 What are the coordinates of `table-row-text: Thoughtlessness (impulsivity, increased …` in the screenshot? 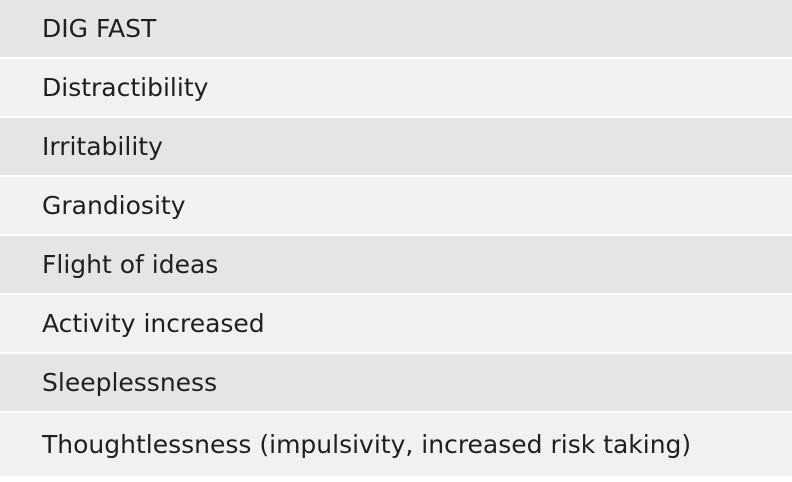 It's located at (367, 444).